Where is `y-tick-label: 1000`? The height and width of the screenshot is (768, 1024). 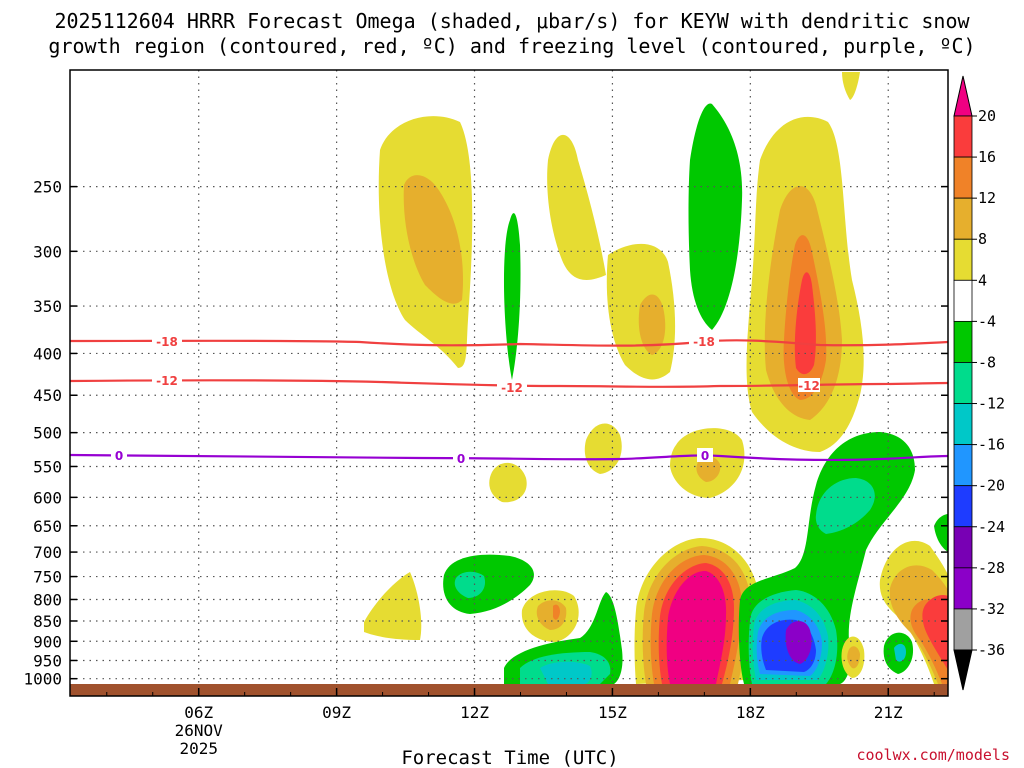
y-tick-label: 1000 is located at coordinates (42, 679).